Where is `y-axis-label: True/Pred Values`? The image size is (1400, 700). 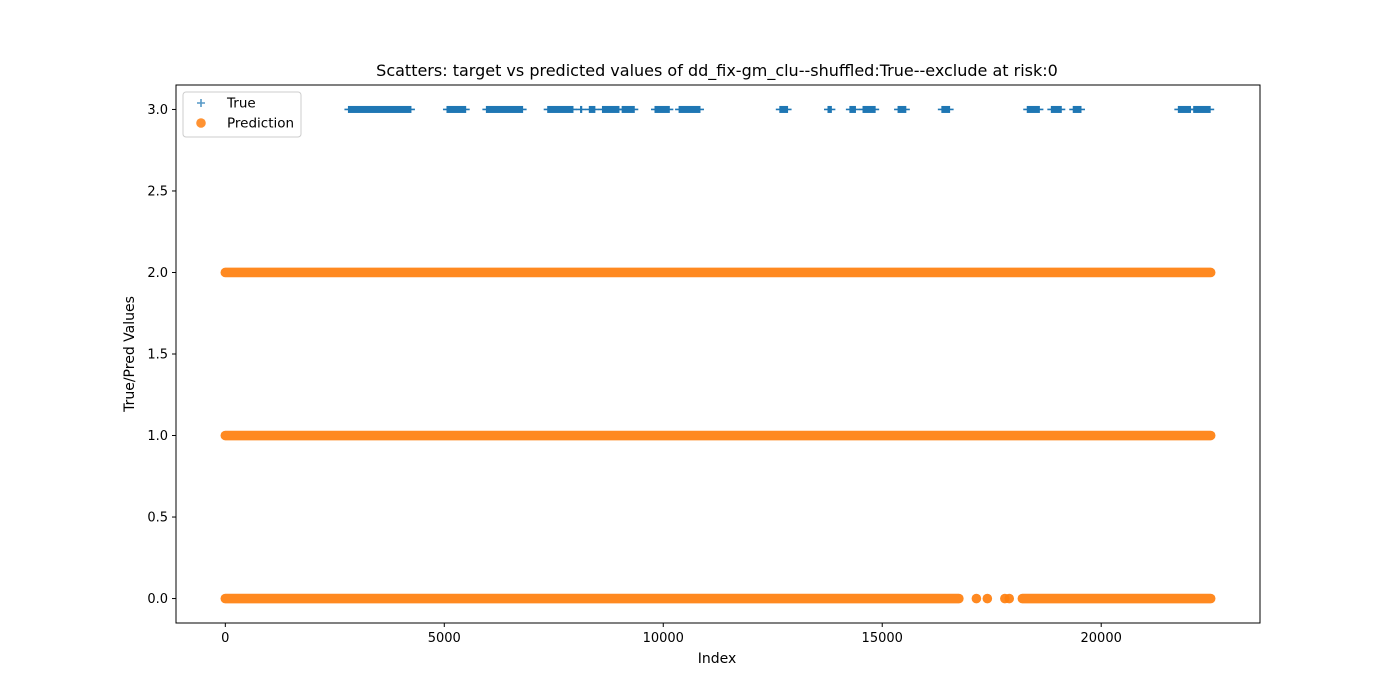 y-axis-label: True/Pred Values is located at coordinates (130, 354).